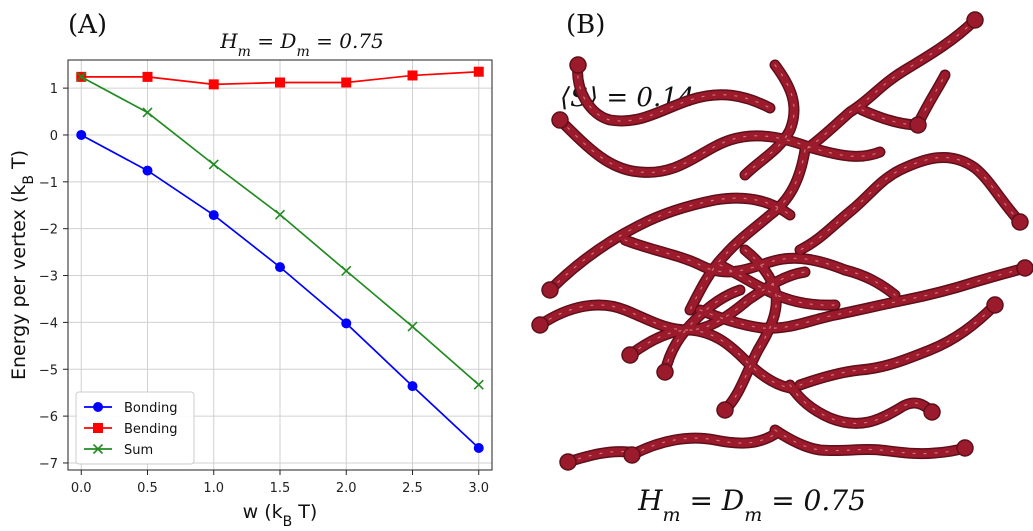  Describe the element at coordinates (87, 25) in the screenshot. I see `panel-a-label: (A)` at that location.